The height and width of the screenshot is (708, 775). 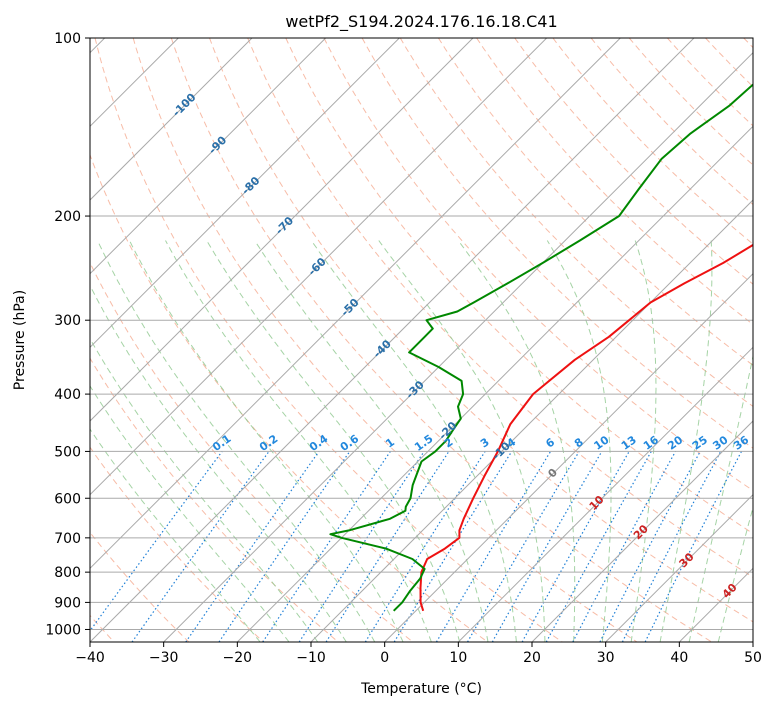 I want to click on x-axis-label: Temperature (°C), so click(x=421, y=689).